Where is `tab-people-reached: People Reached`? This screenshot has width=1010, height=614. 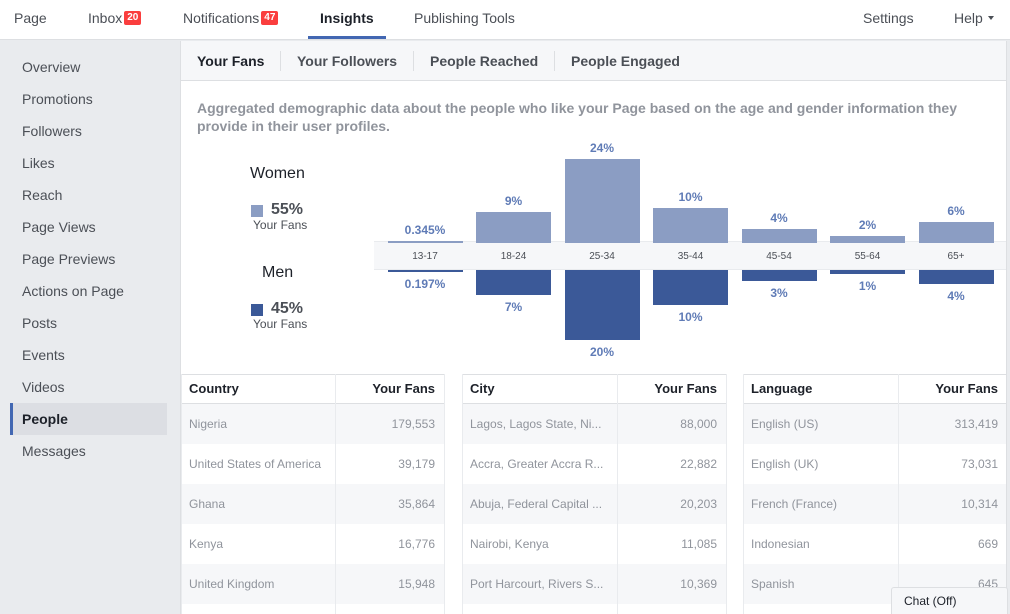 tab-people-reached: People Reached is located at coordinates (484, 61).